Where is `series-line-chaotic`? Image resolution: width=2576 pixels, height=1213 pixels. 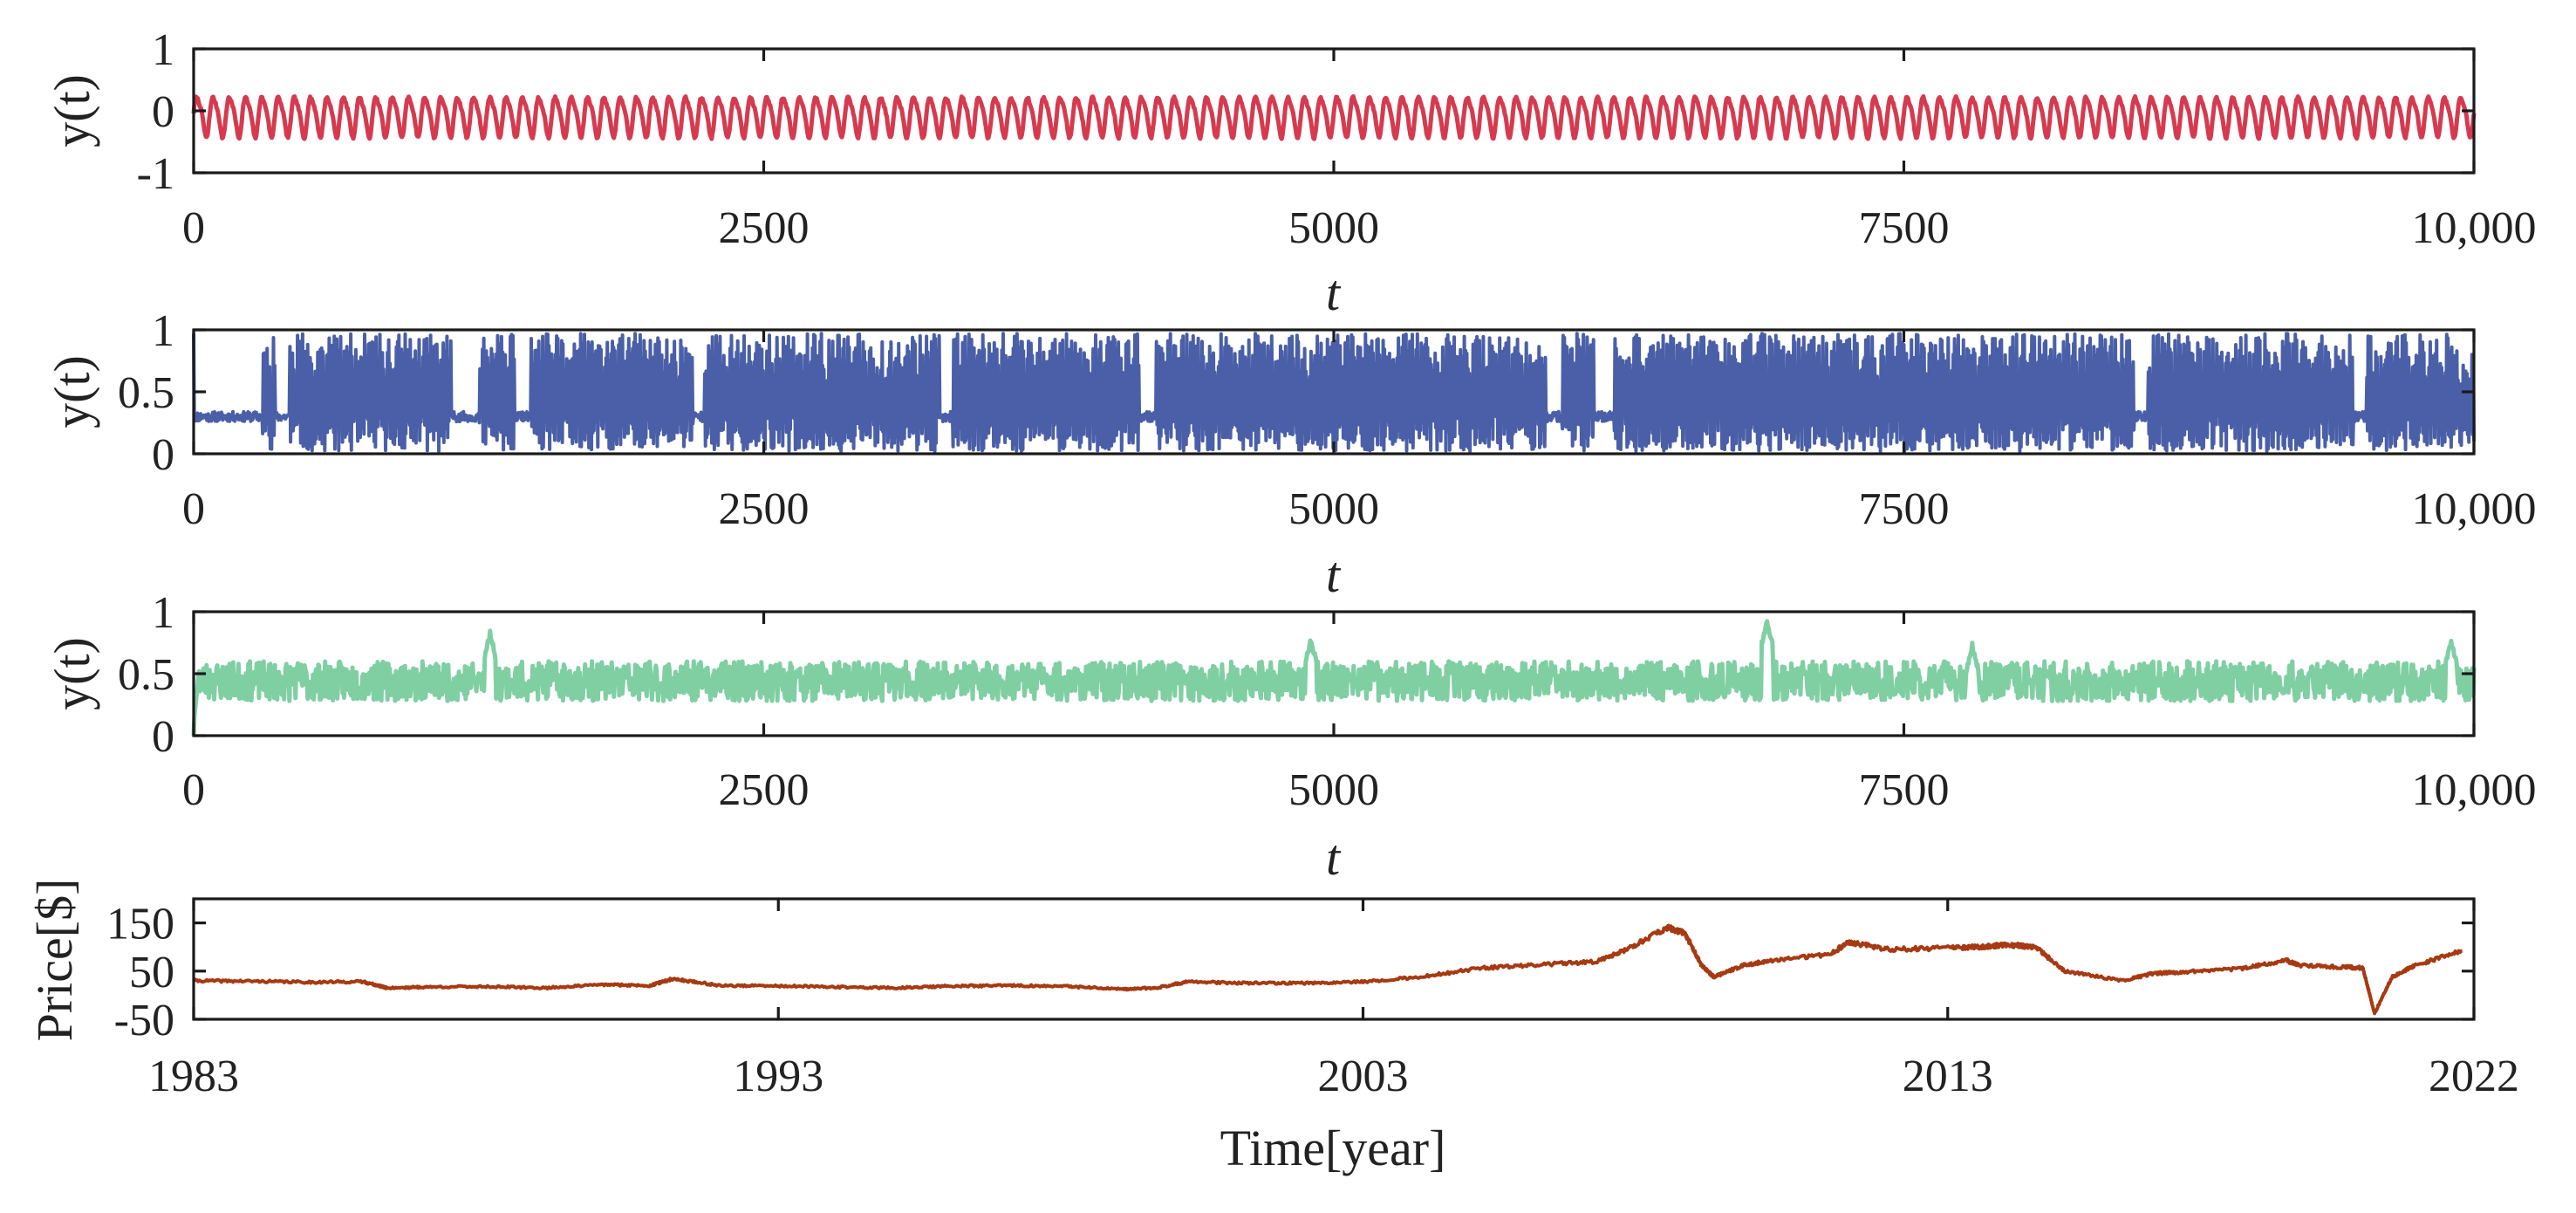 series-line-chaotic is located at coordinates (1334, 393).